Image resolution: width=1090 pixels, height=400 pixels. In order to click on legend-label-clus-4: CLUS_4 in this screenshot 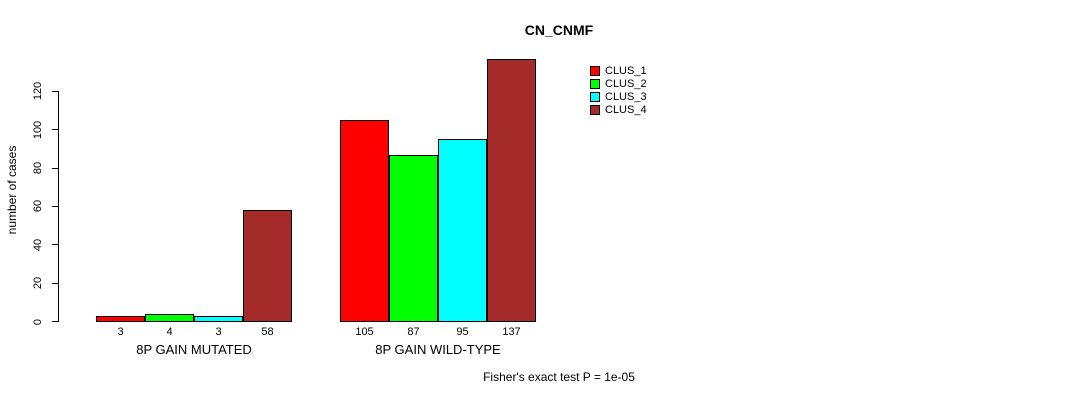, I will do `click(626, 110)`.